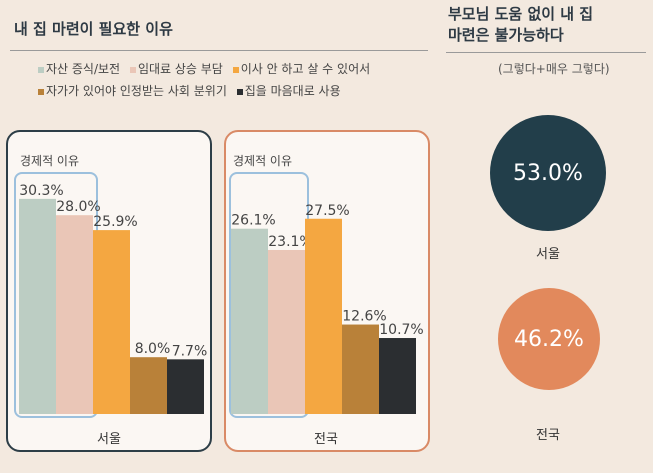  I want to click on circle-nation-label: 전국, so click(548, 435).